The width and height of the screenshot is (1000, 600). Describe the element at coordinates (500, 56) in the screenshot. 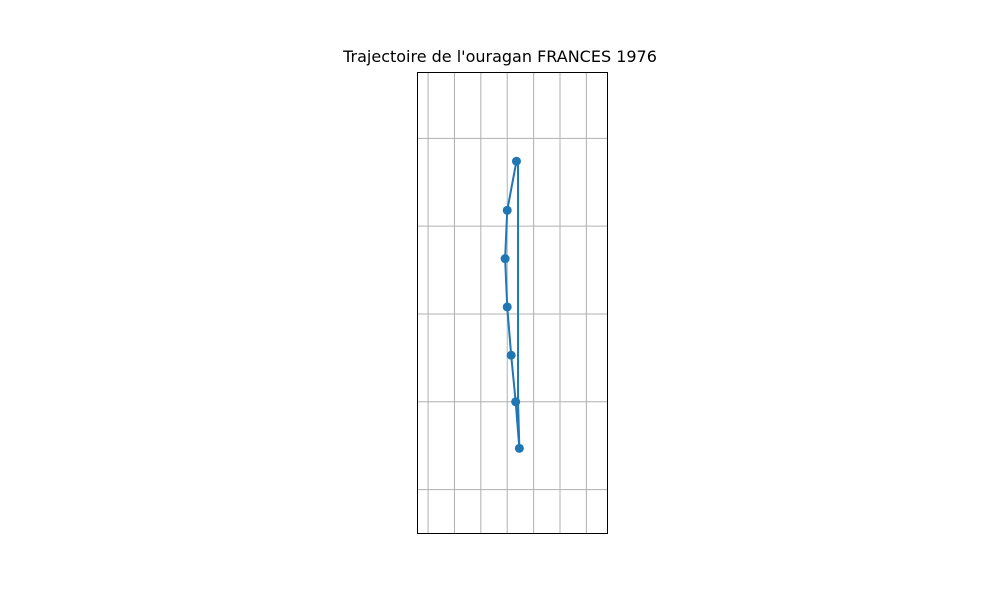

I see `chart-title: Trajectoire de l'ouragan FRANCES 1976` at that location.